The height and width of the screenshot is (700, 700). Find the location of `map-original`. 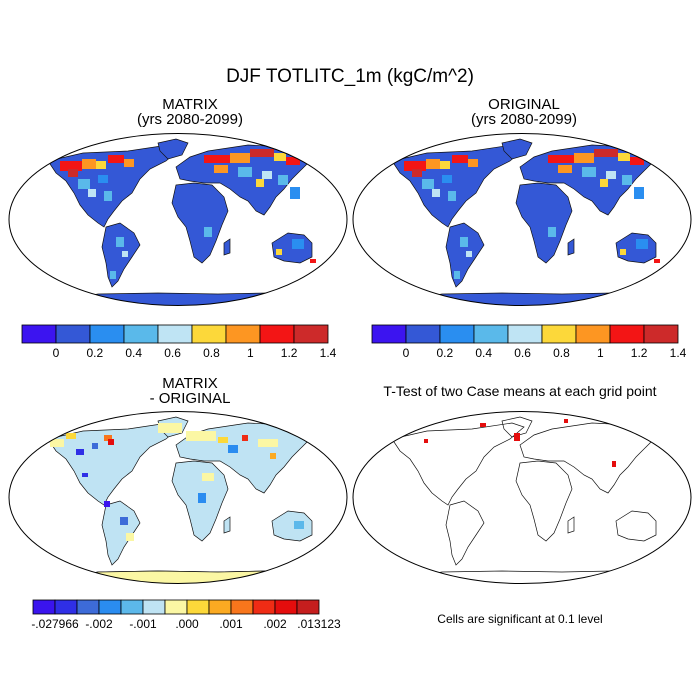

map-original is located at coordinates (522, 219).